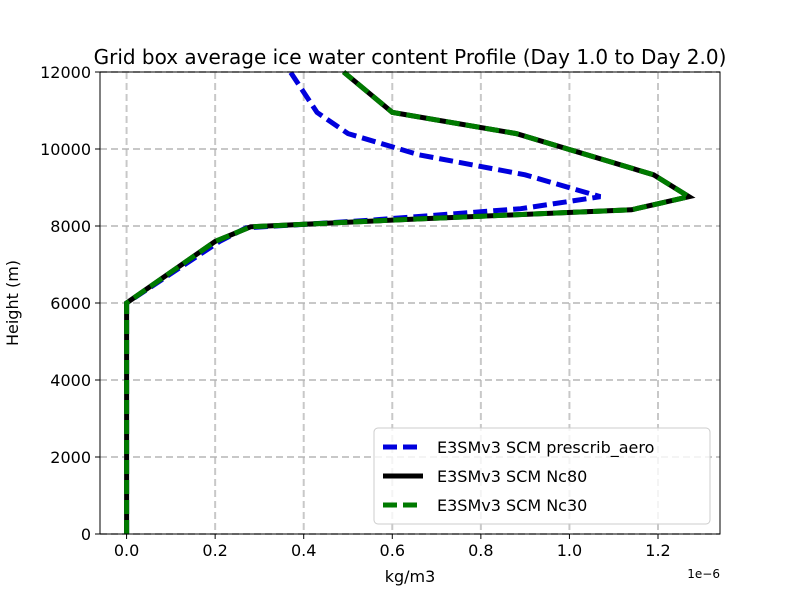 The height and width of the screenshot is (600, 800). Describe the element at coordinates (126, 550) in the screenshot. I see `x-tick-label-0: 0.0` at that location.